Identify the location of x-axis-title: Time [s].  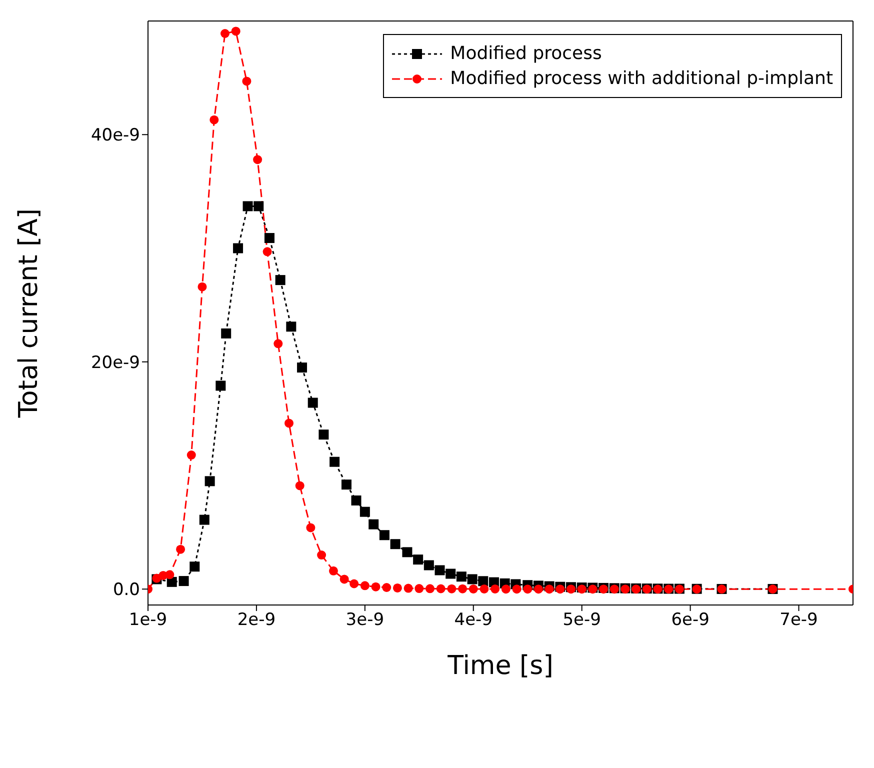
(500, 666).